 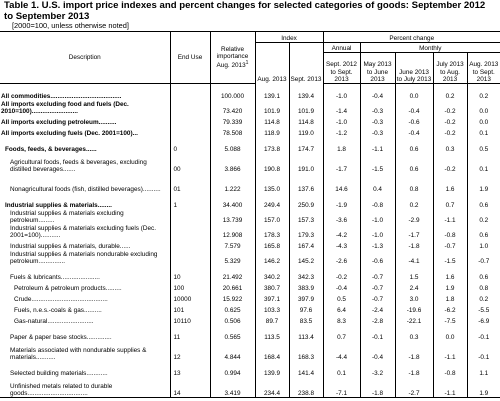 I want to click on cell-annual-change: -1.0, so click(x=341, y=120).